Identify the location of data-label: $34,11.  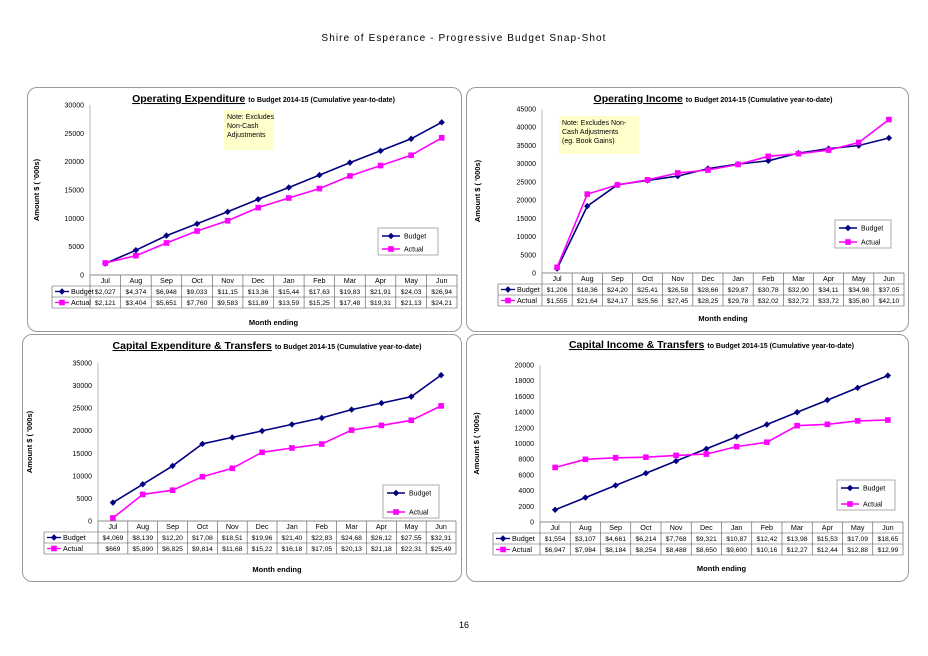
(828, 290).